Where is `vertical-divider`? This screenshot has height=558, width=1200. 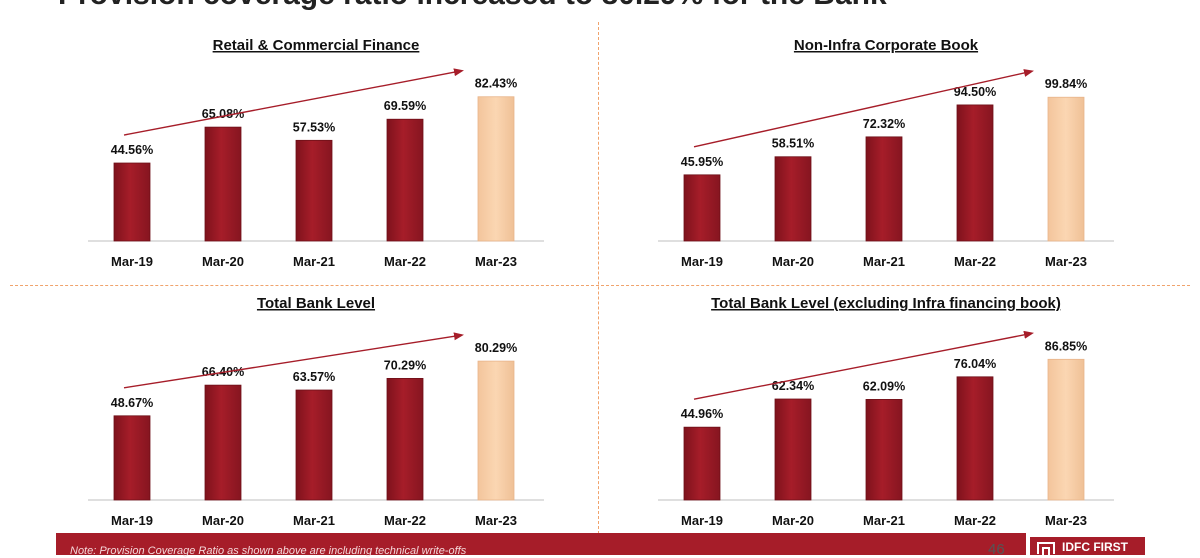 vertical-divider is located at coordinates (598, 278).